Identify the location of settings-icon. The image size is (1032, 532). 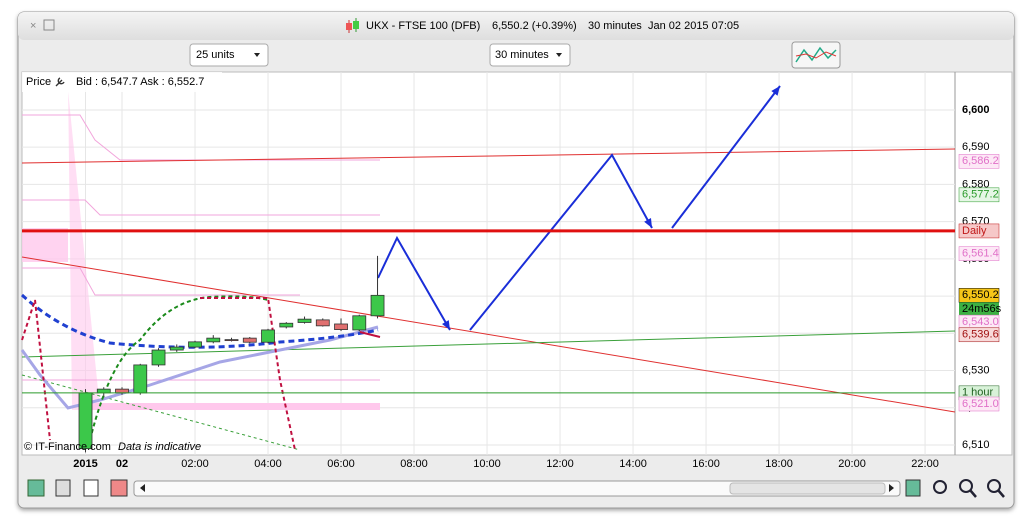
(60, 82).